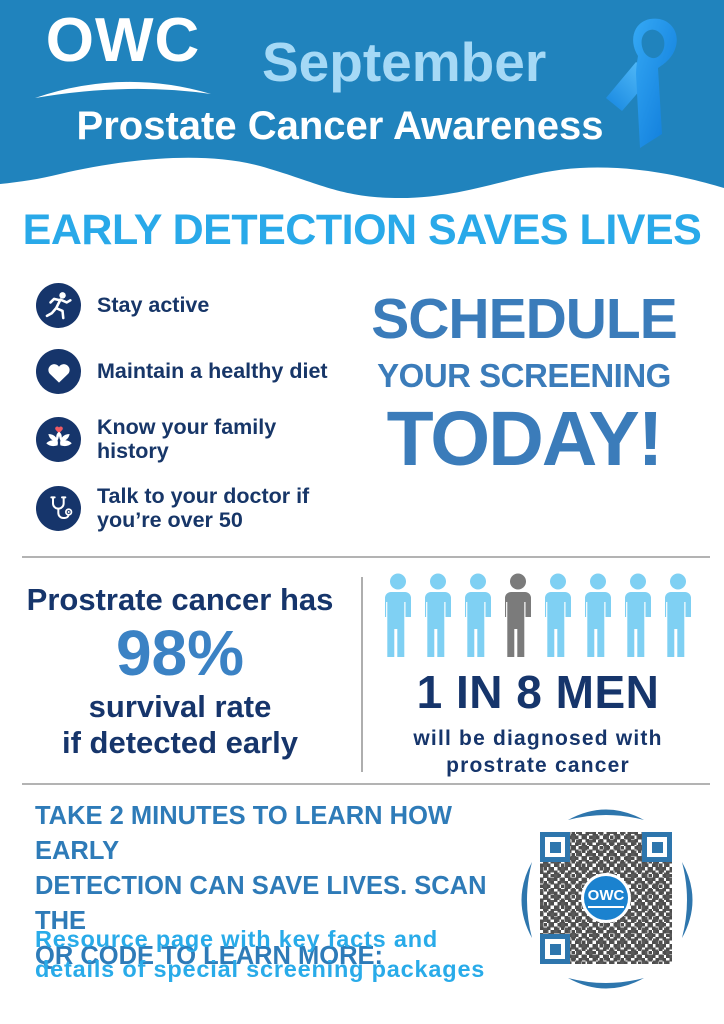 The height and width of the screenshot is (1024, 724). I want to click on heart-icon, so click(58, 371).